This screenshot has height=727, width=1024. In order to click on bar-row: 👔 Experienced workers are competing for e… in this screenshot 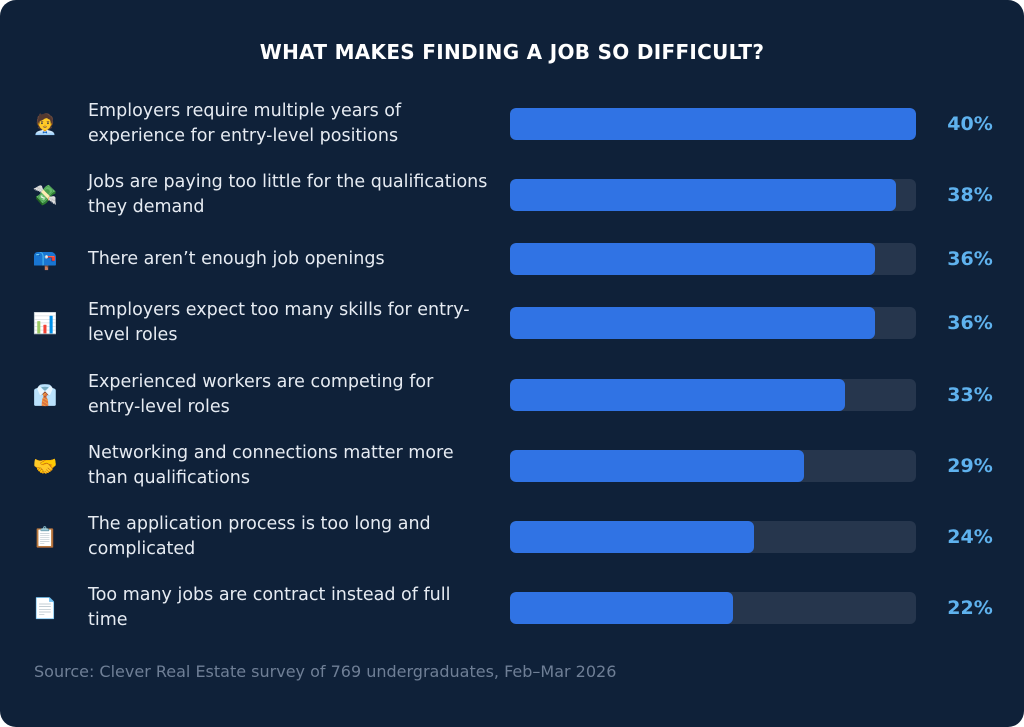, I will do `click(512, 395)`.